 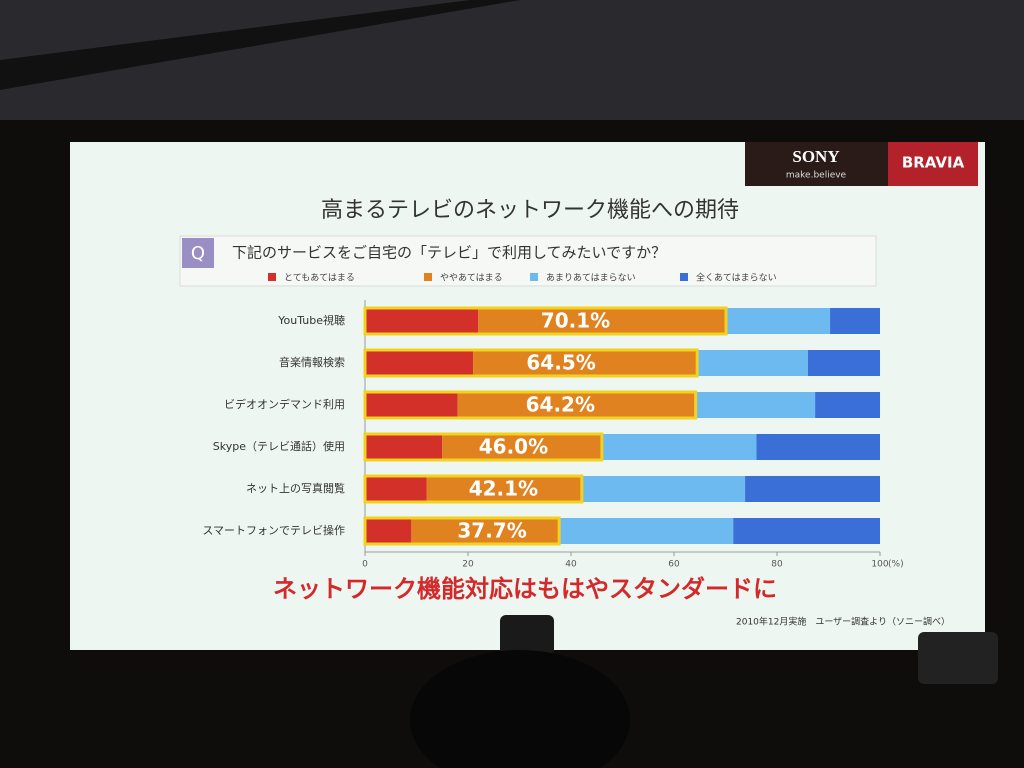 What do you see at coordinates (513, 447) in the screenshot?
I see `total-label: 46.0%` at bounding box center [513, 447].